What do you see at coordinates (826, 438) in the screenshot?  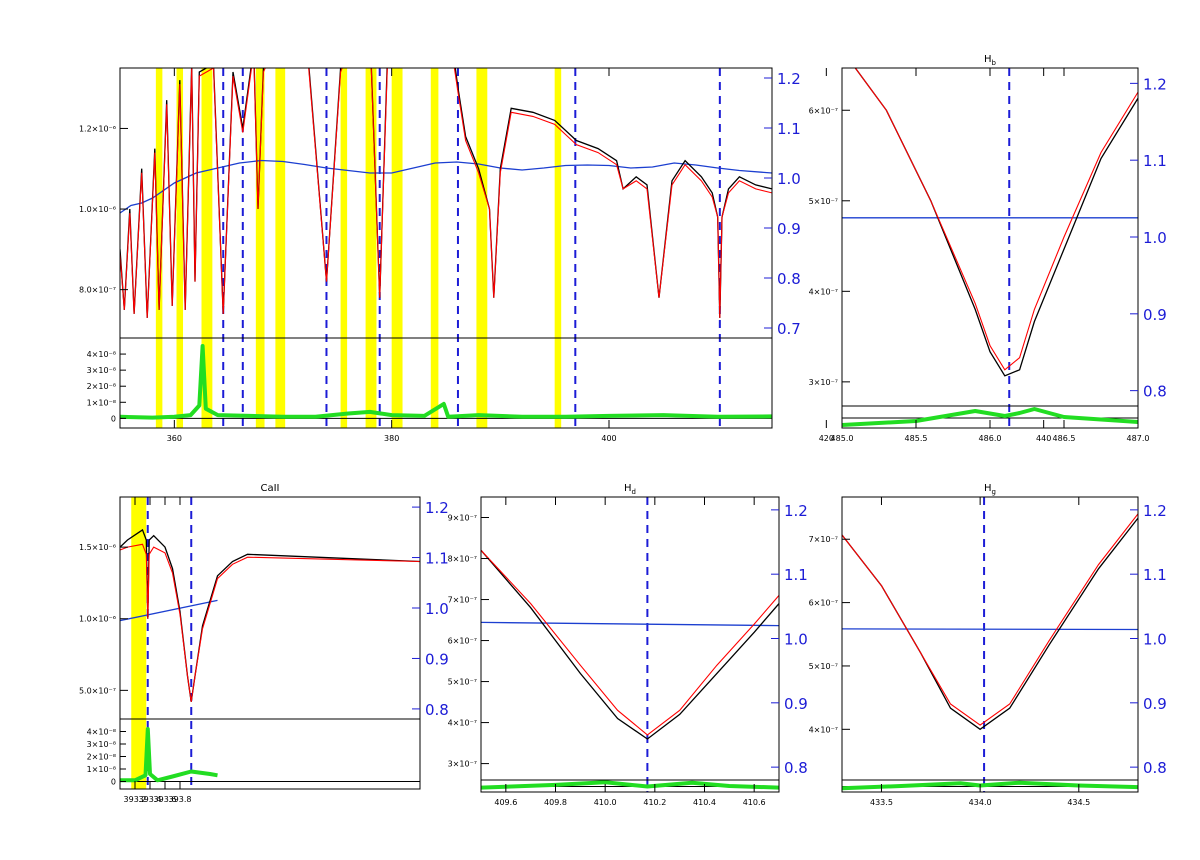 I see `x-tick-label: 420` at bounding box center [826, 438].